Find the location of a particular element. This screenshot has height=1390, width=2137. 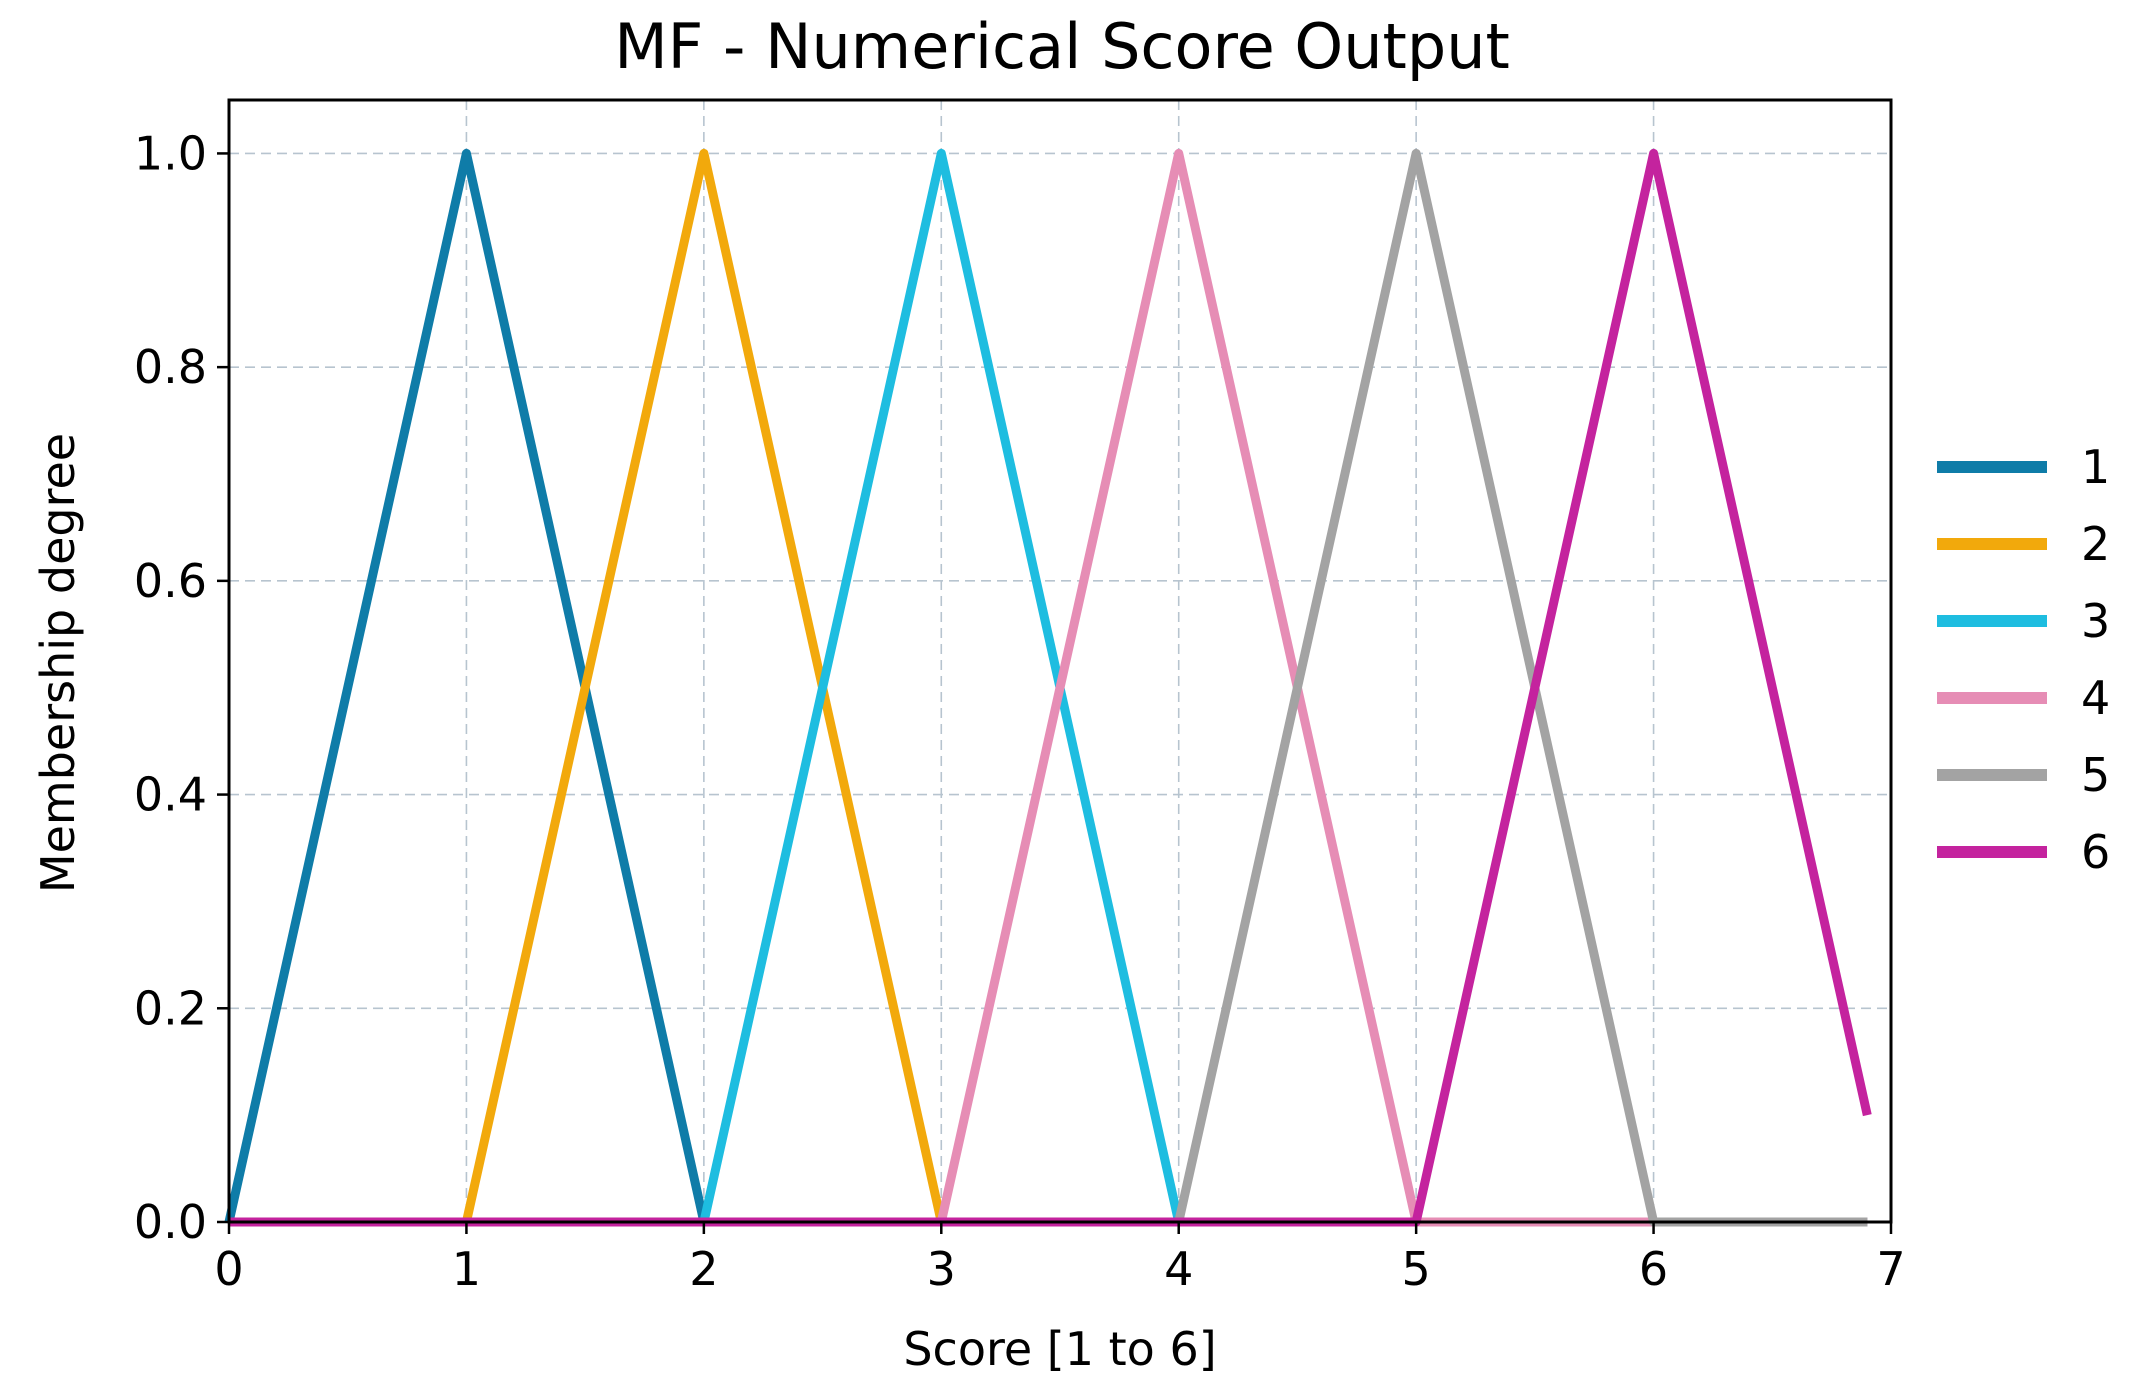

legend-label-5: 5 is located at coordinates (2095, 775).